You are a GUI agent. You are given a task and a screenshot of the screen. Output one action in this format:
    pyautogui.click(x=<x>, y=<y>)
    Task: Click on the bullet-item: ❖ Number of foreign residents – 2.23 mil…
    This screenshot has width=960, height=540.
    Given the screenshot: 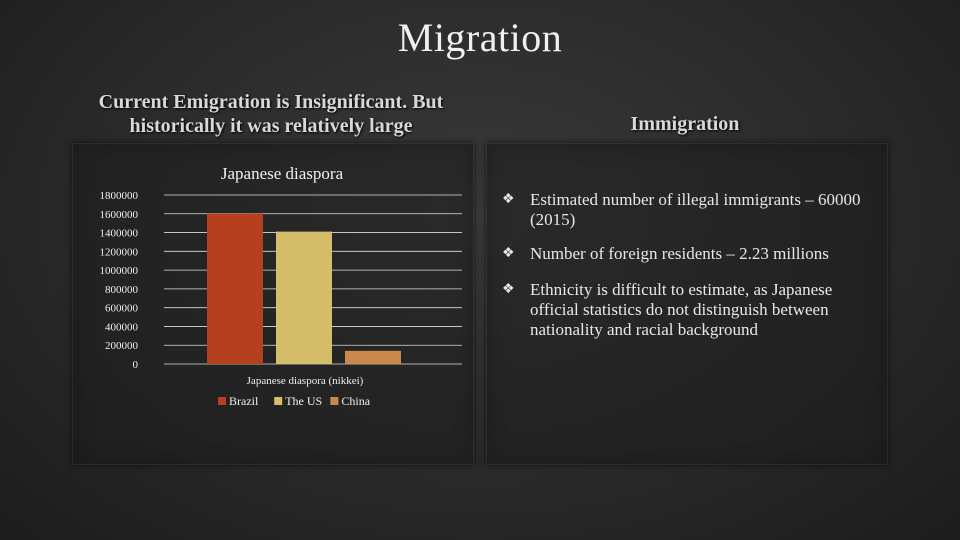 What is the action you would take?
    pyautogui.click(x=690, y=254)
    